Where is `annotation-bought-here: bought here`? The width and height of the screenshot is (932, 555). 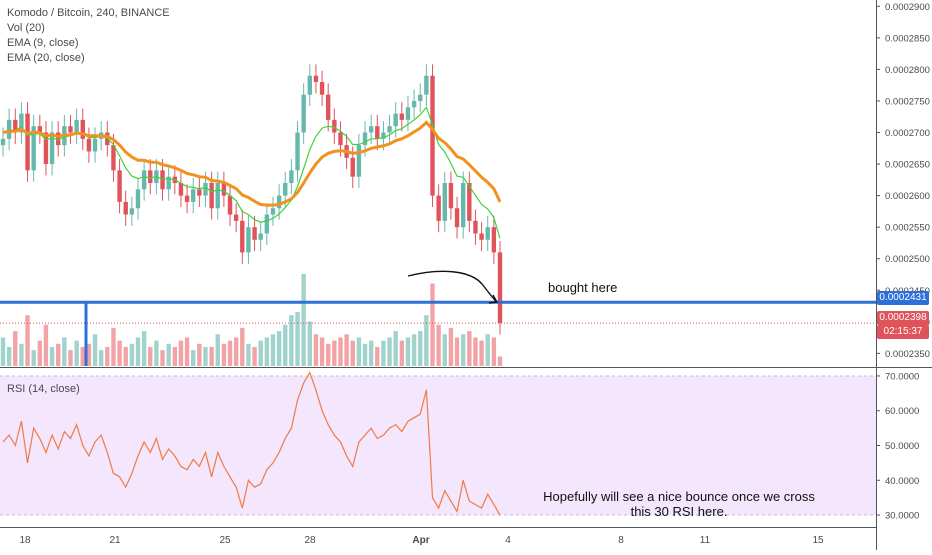 annotation-bought-here: bought here is located at coordinates (583, 287).